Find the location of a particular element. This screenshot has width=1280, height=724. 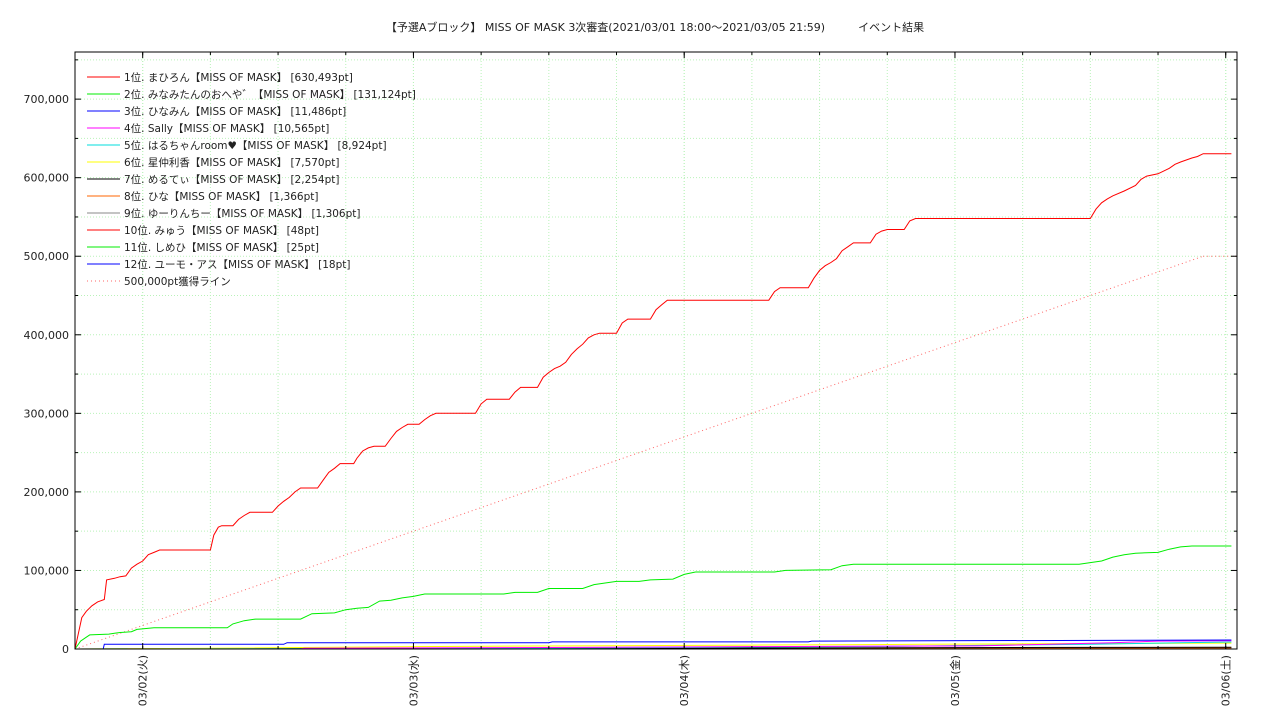

legend-label: 11位. しめひ【MISS OF MASK】 [25pt] is located at coordinates (221, 247).